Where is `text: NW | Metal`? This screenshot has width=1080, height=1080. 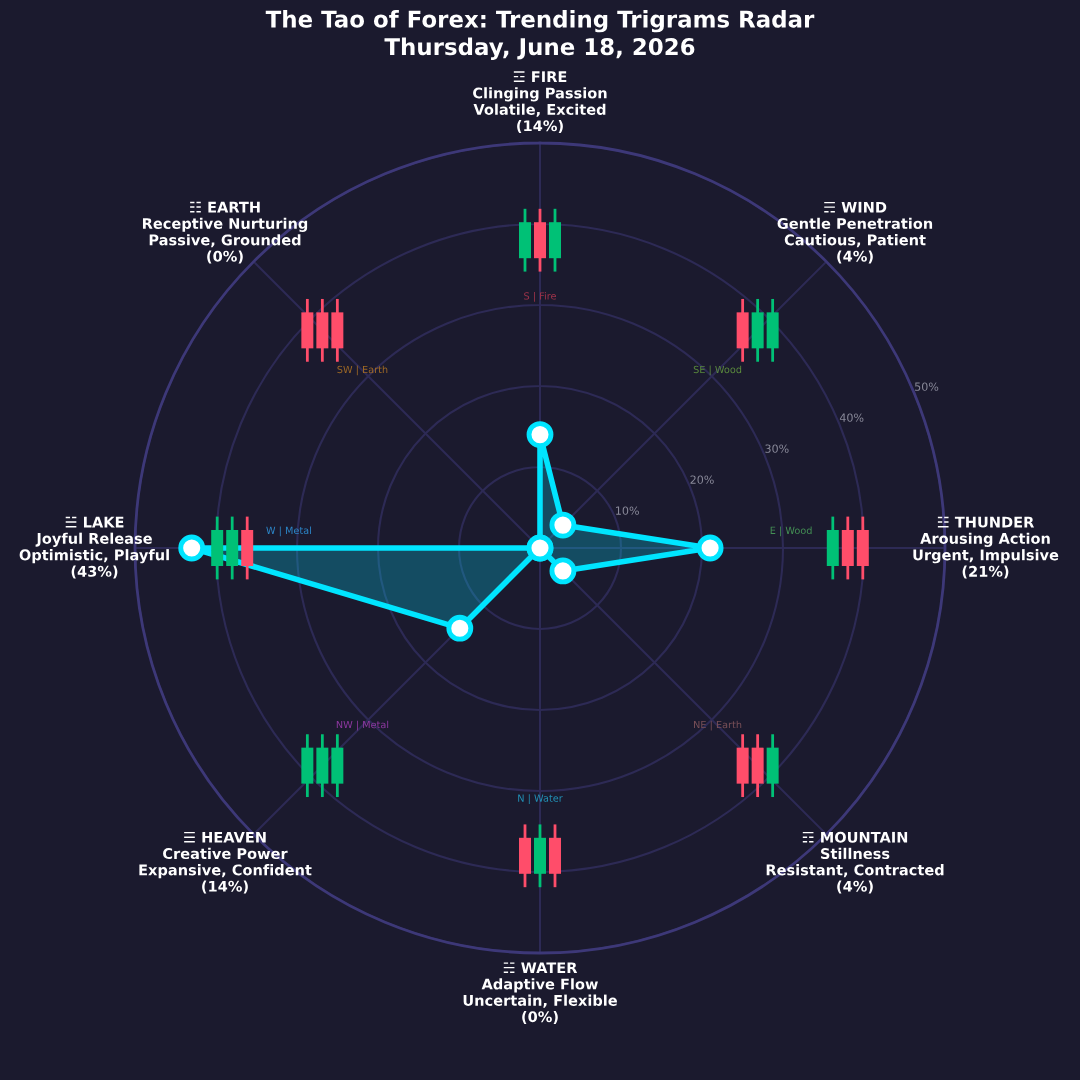 text: NW | Metal is located at coordinates (362, 725).